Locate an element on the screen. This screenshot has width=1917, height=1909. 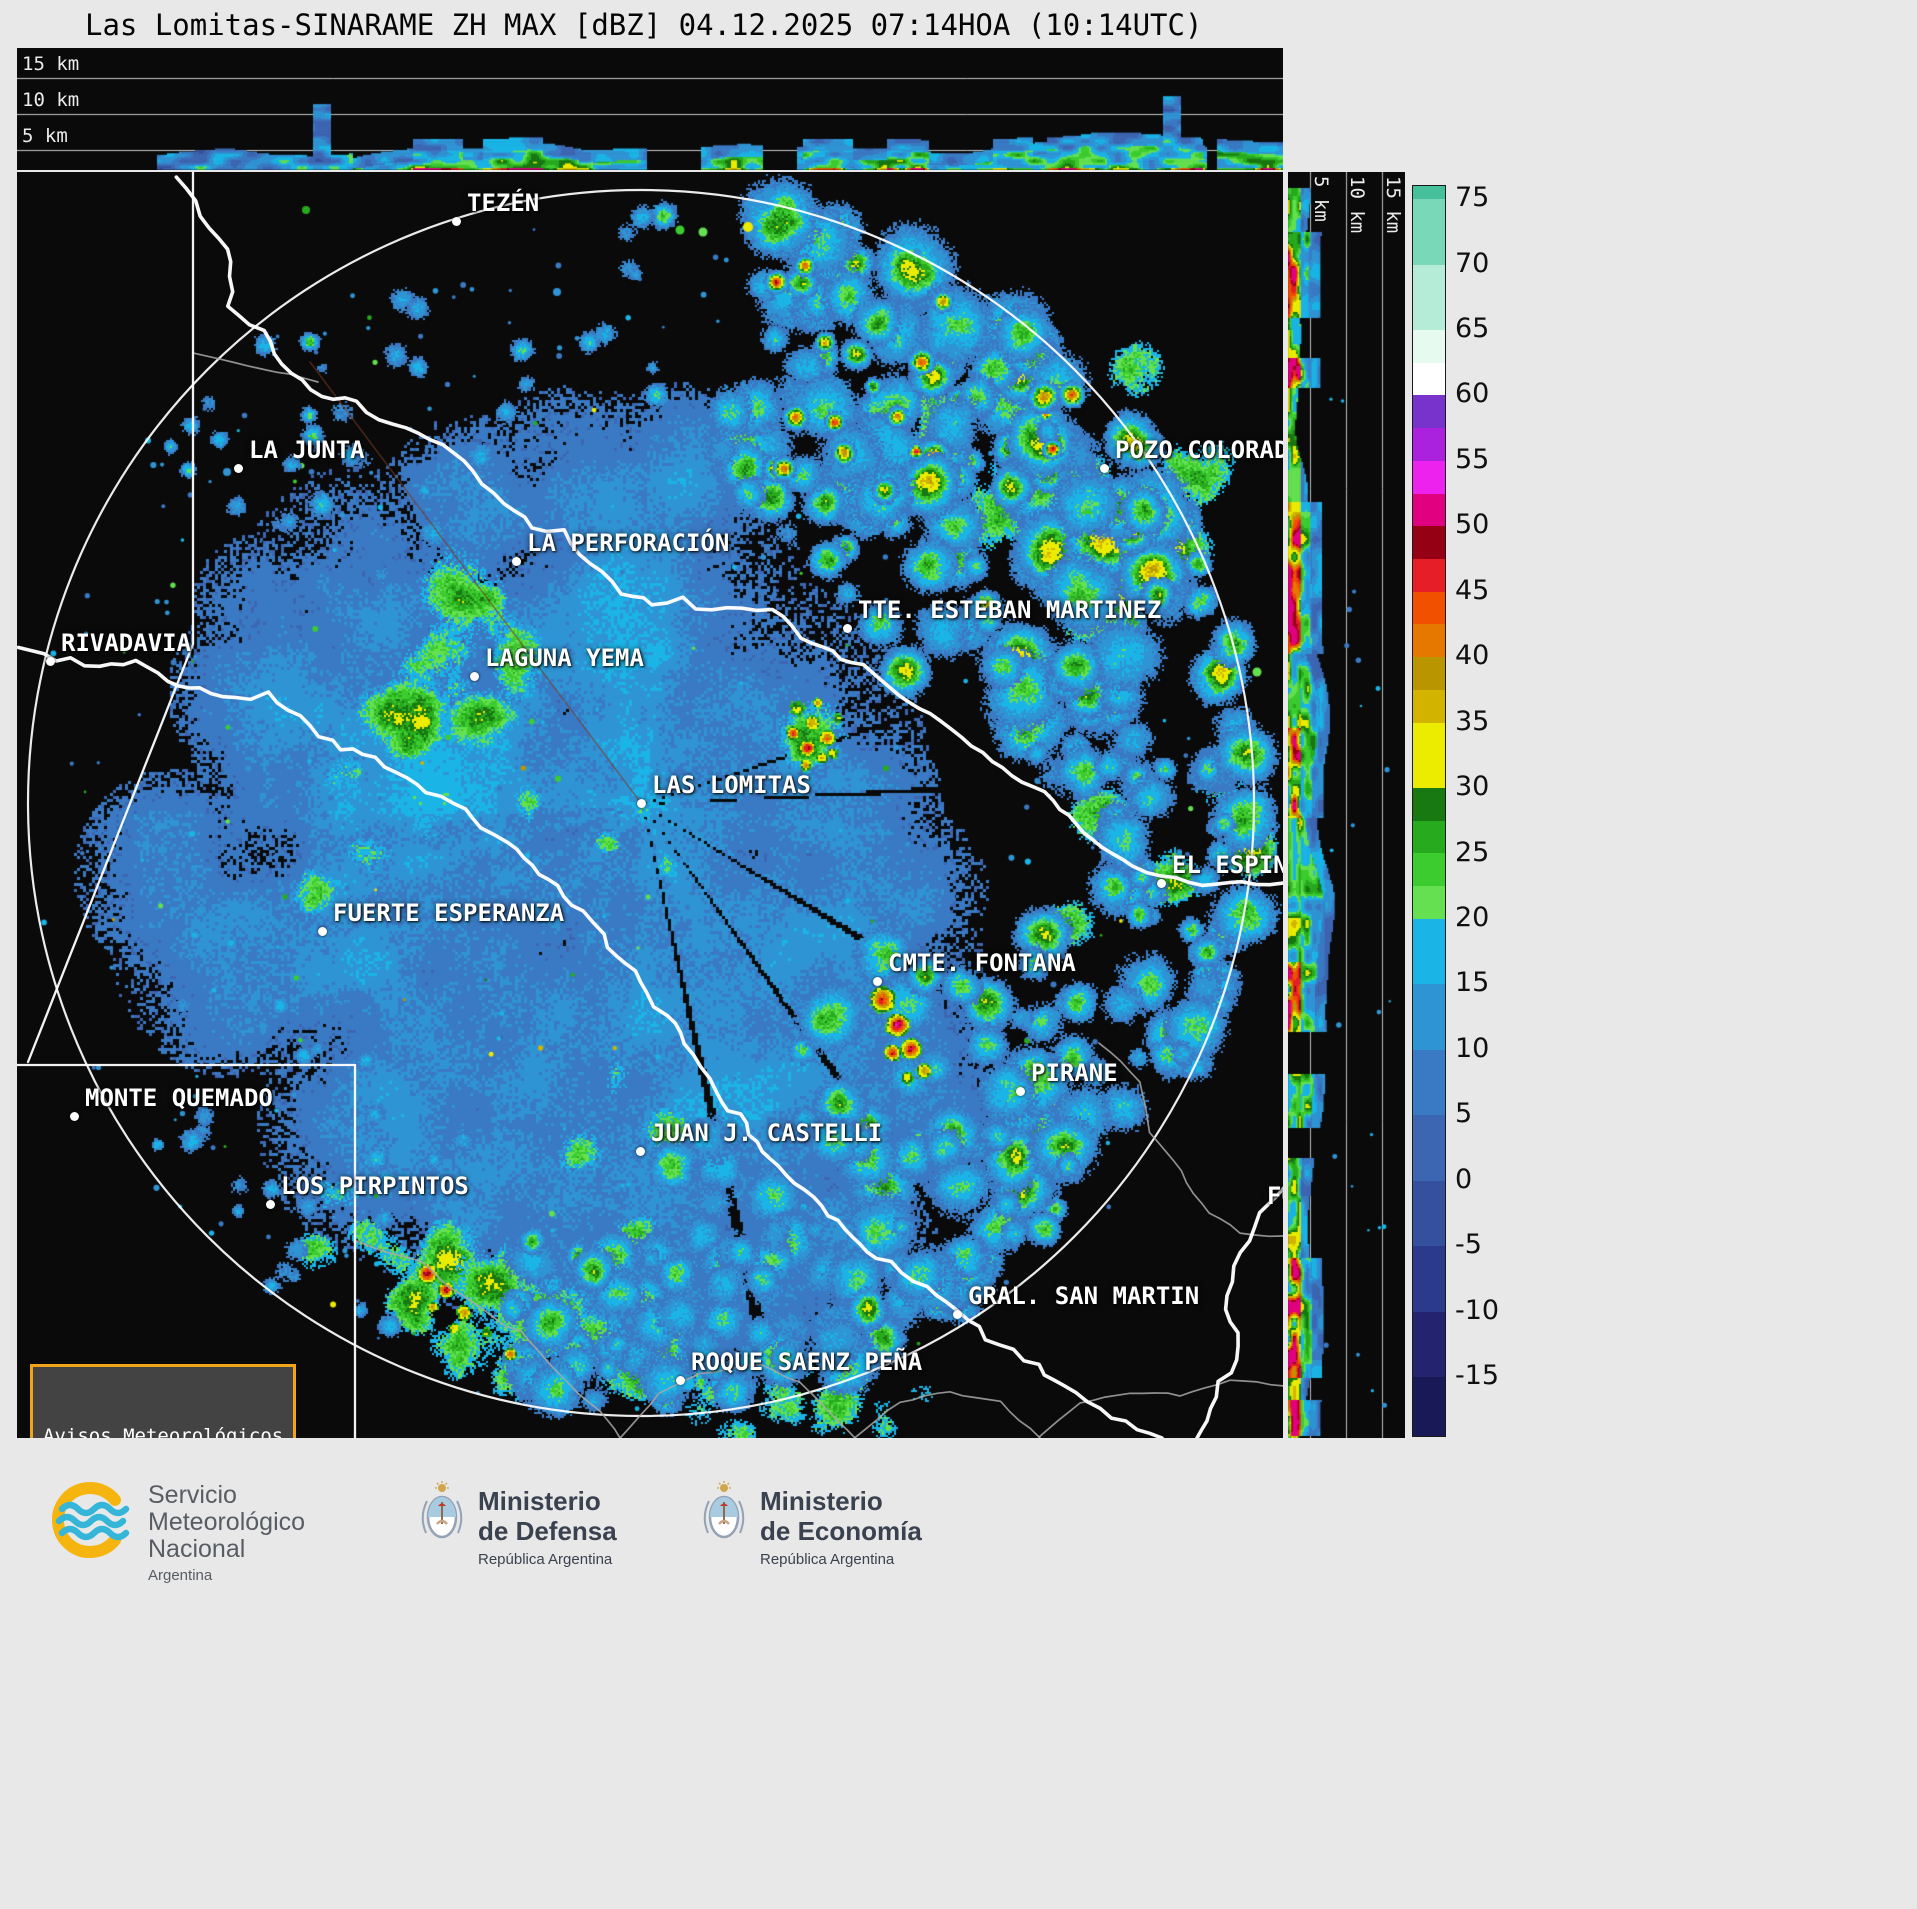
right-cross-section-panel: 5 km 10 km 15 km is located at coordinates (1346, 805).